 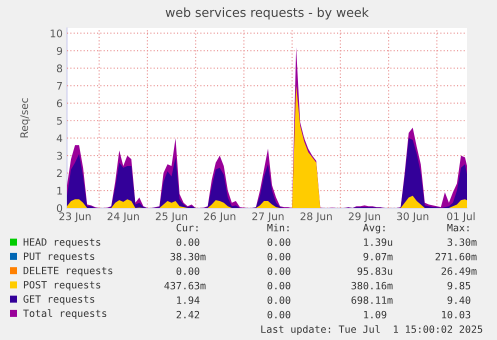 What do you see at coordinates (278, 228) in the screenshot?
I see `text: Min:` at bounding box center [278, 228].